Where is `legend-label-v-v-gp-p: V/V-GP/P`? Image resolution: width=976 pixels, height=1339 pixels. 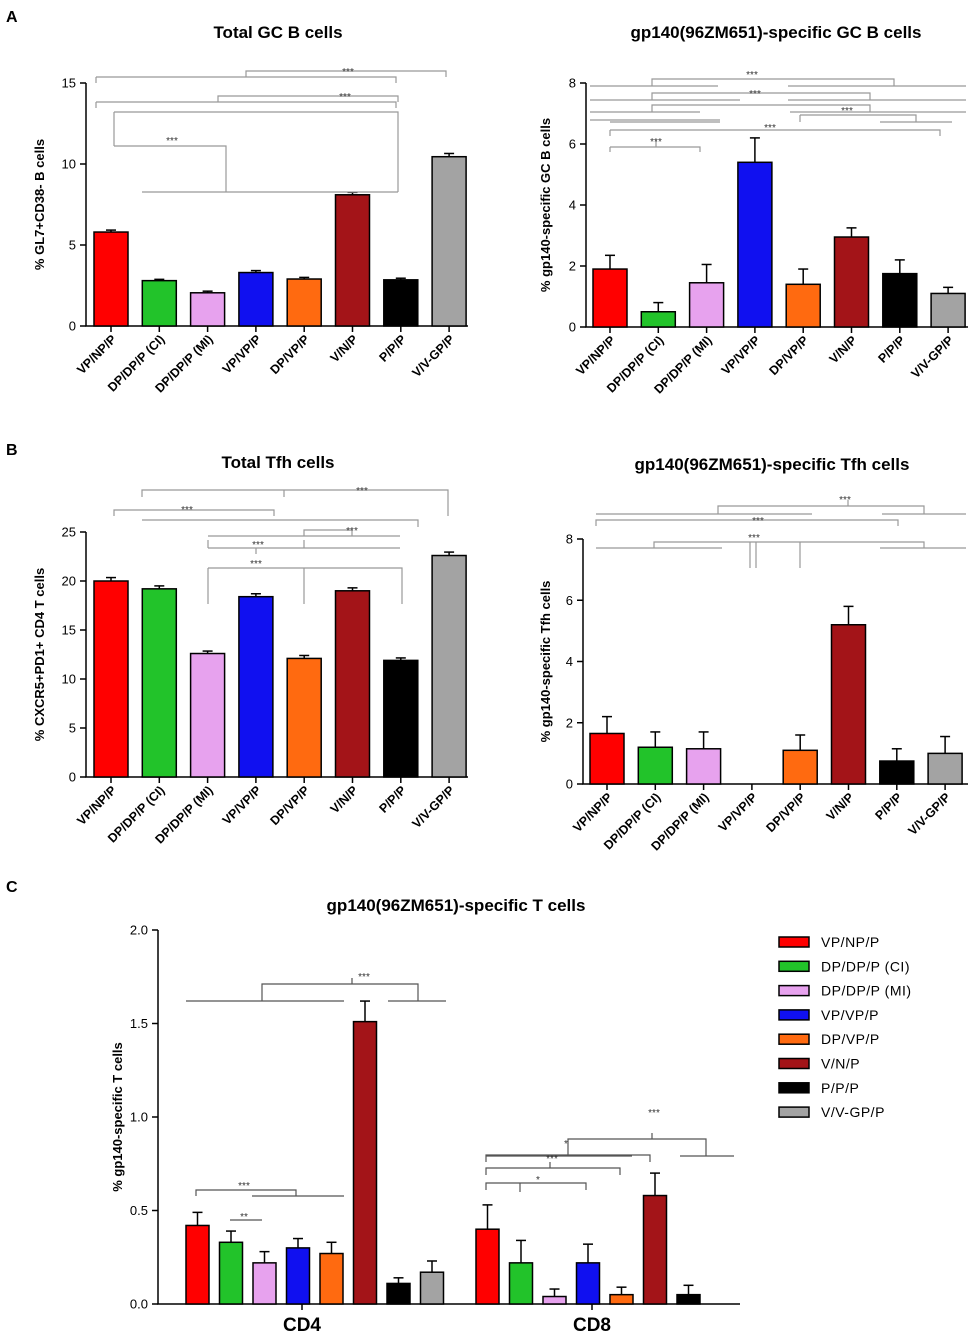
legend-label-v-v-gp-p: V/V-GP/P is located at coordinates (853, 1112).